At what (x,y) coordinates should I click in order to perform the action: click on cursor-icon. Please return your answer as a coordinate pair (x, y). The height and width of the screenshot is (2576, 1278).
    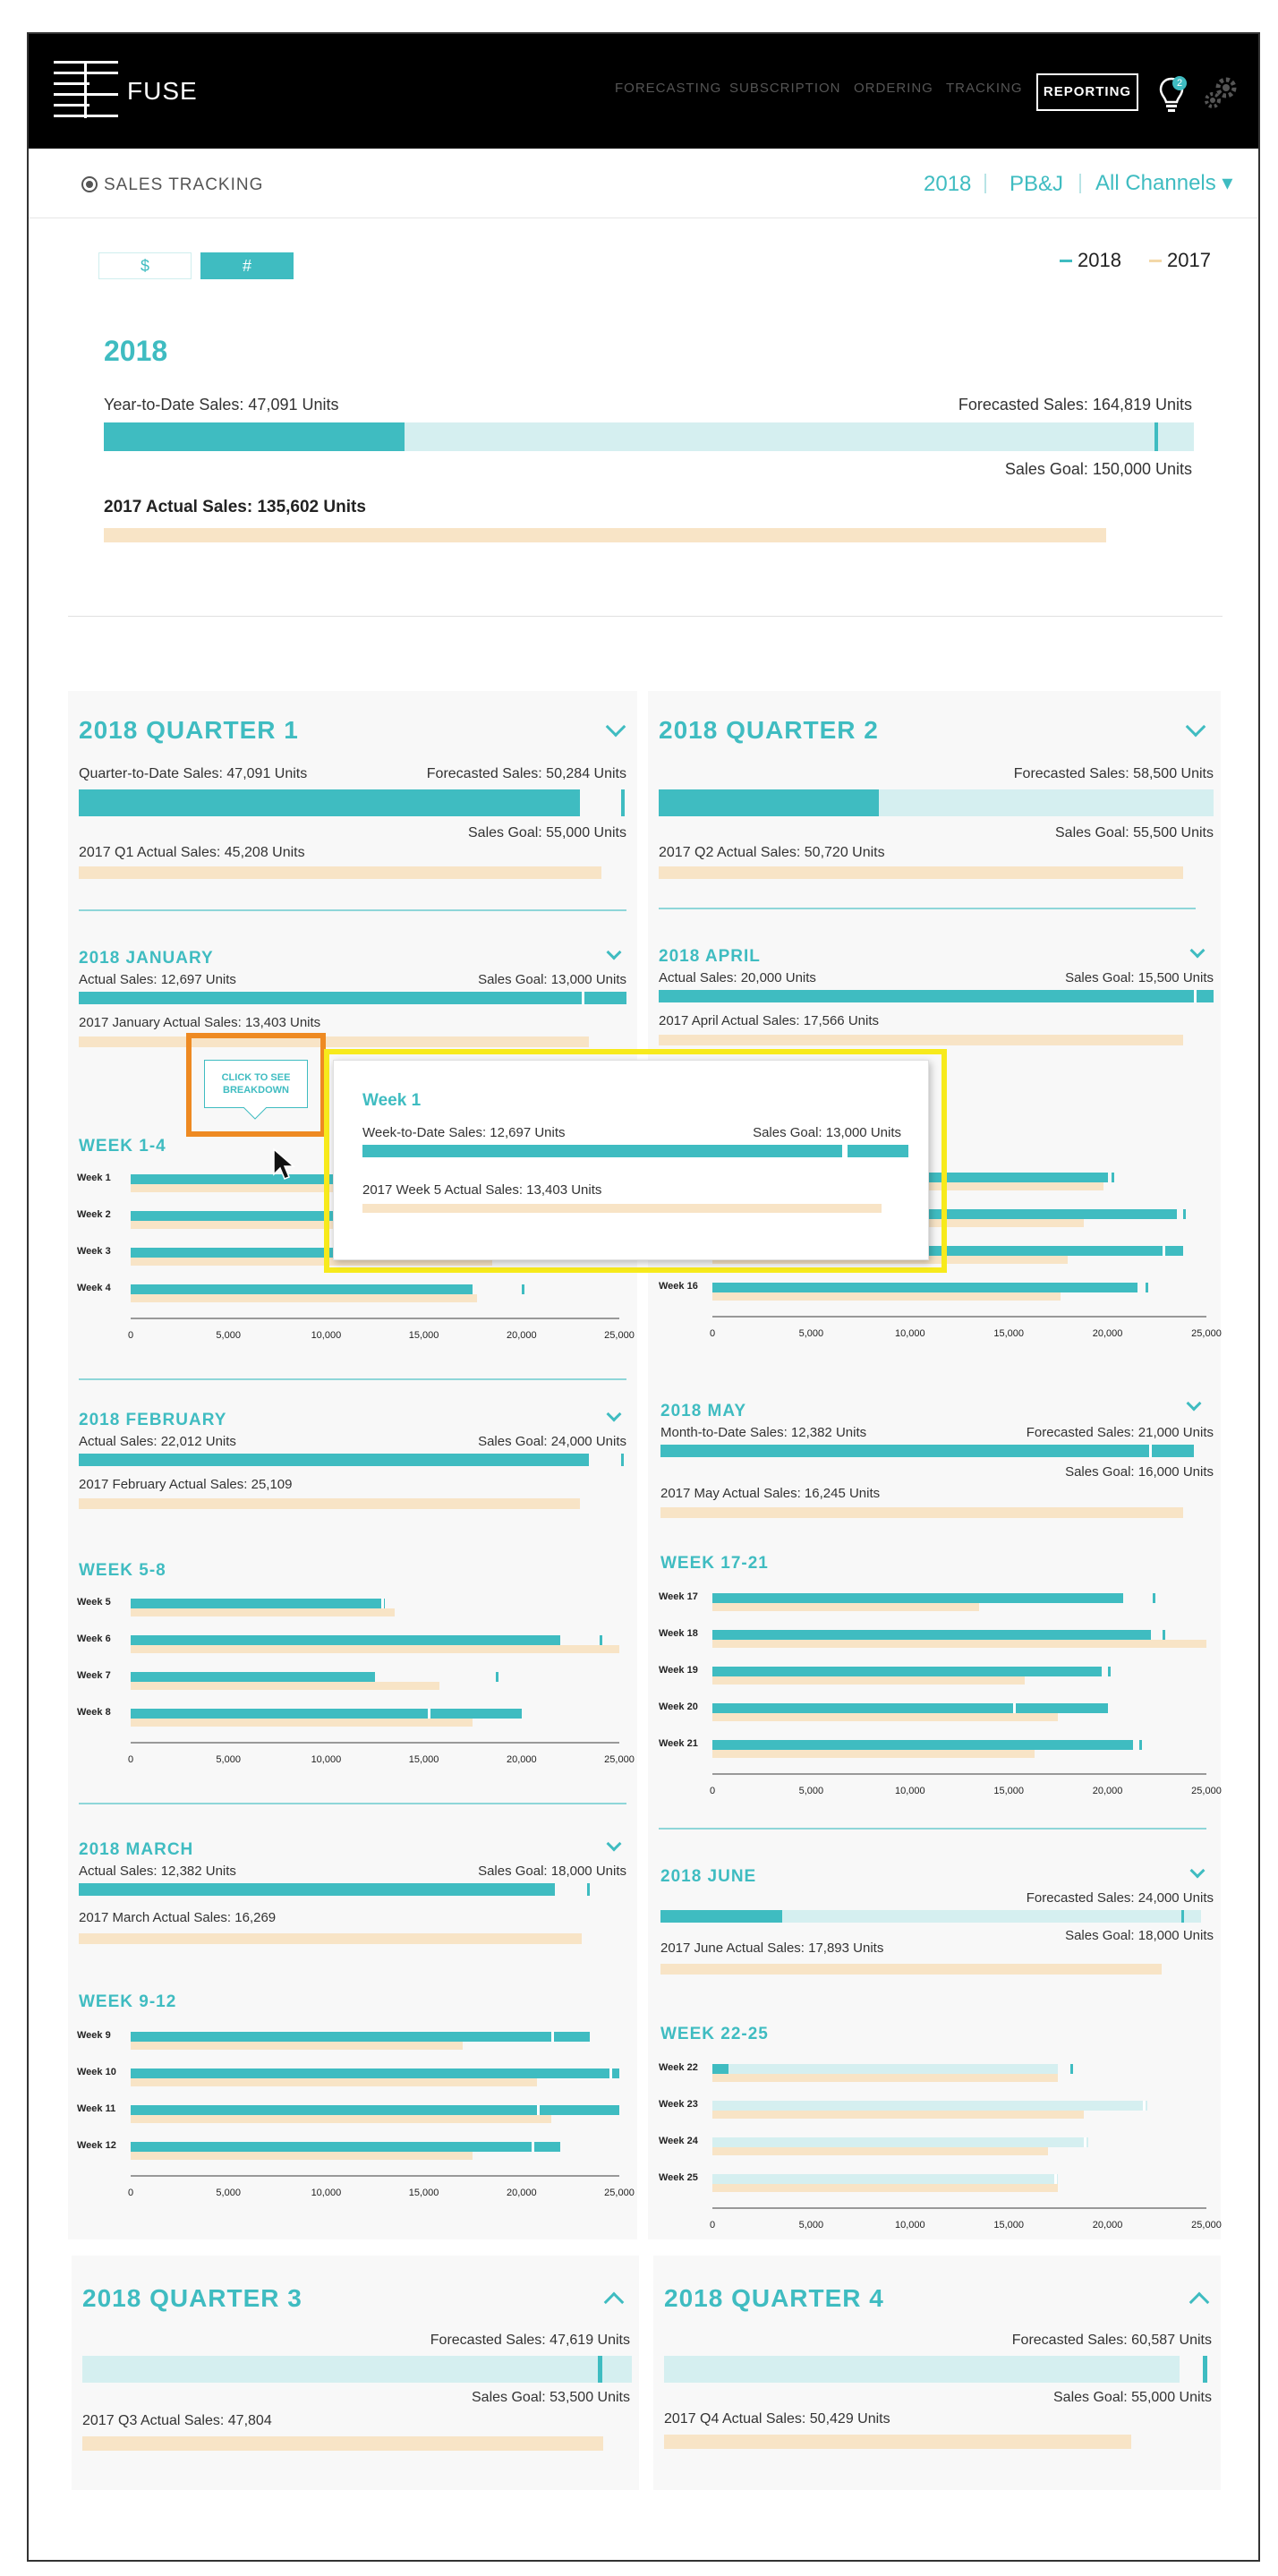
    Looking at the image, I should click on (284, 1163).